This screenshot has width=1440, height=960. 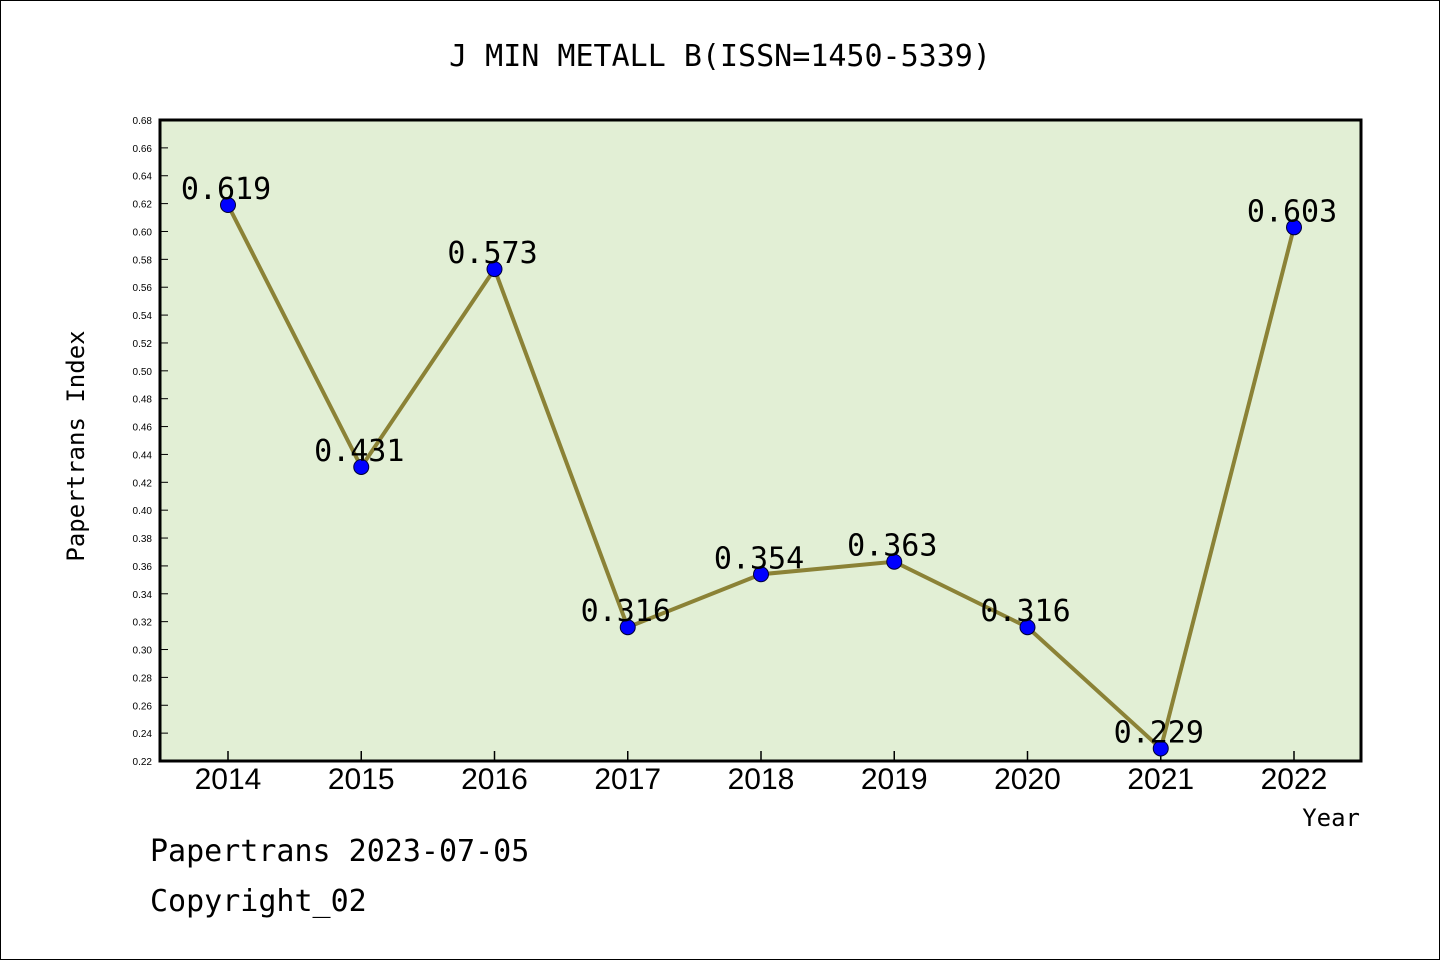 What do you see at coordinates (894, 779) in the screenshot?
I see `x-tick-label: 2019` at bounding box center [894, 779].